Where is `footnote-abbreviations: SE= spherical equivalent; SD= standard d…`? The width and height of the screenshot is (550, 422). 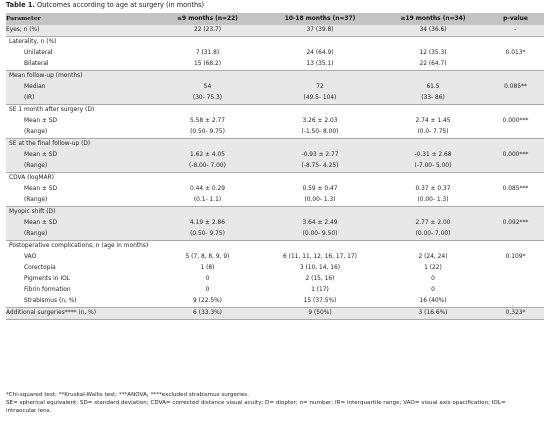 footnote-abbreviations: SE= spherical equivalent; SD= standard d… is located at coordinates (256, 403).